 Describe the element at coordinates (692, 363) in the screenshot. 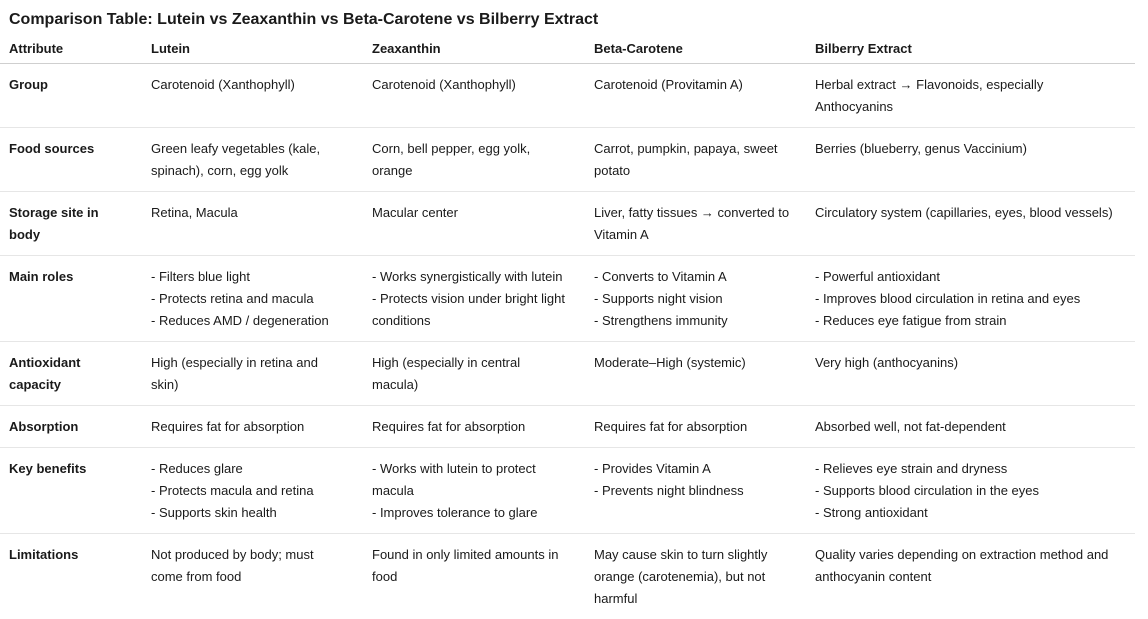

I see `cell-line: Moderate–High (systemic)` at that location.